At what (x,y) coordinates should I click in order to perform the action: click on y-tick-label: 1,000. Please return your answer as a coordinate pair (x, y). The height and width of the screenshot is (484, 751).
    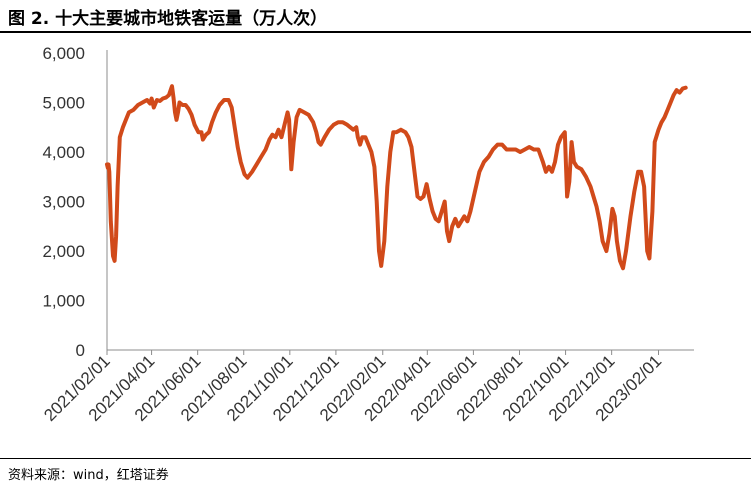
    Looking at the image, I should click on (63, 301).